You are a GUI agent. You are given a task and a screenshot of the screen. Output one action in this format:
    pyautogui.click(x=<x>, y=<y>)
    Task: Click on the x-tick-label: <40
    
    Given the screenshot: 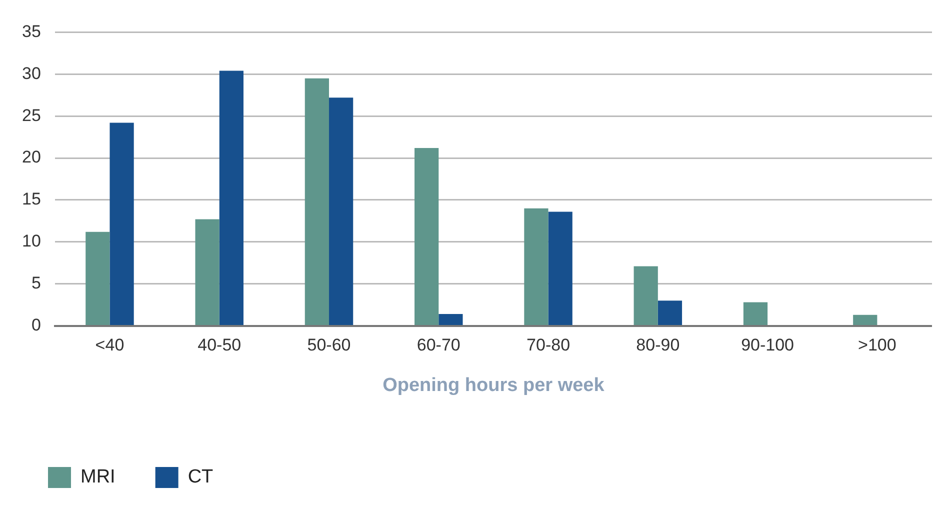 What is the action you would take?
    pyautogui.click(x=109, y=345)
    